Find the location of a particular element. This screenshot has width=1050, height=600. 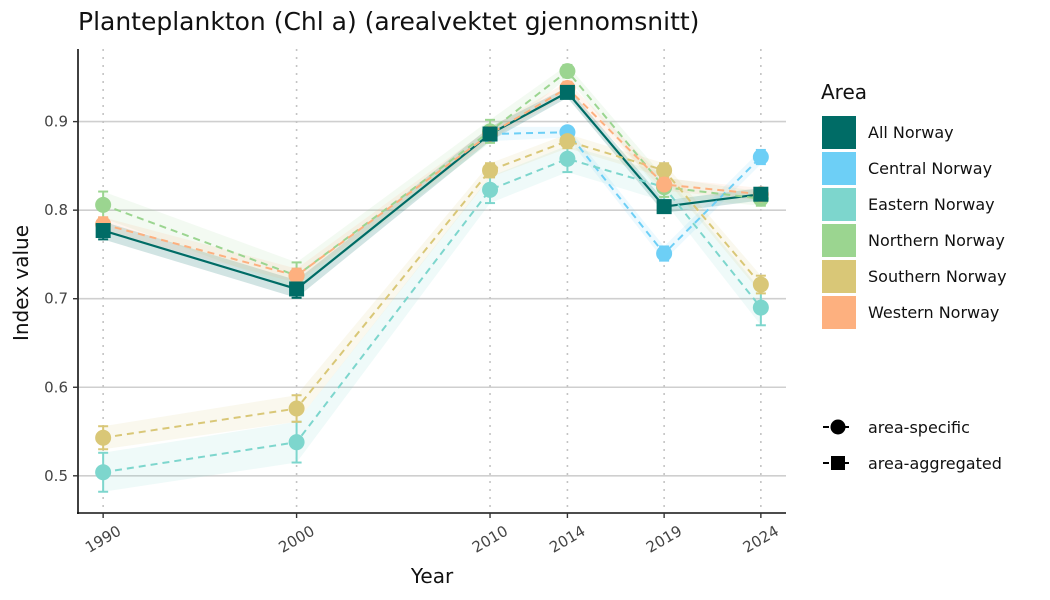

y-tick-label-0.6: 0.6 is located at coordinates (56, 387).